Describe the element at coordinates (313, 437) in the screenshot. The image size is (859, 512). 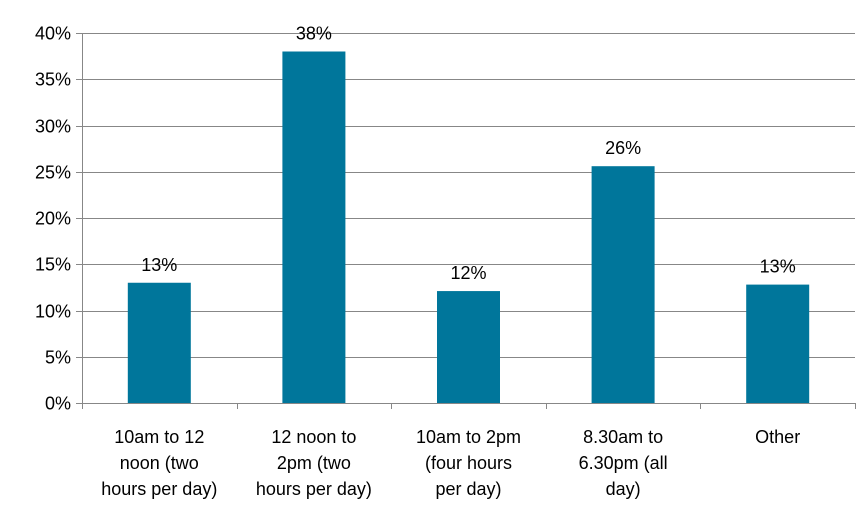
I see `x-category-label-line: 12 noon to` at that location.